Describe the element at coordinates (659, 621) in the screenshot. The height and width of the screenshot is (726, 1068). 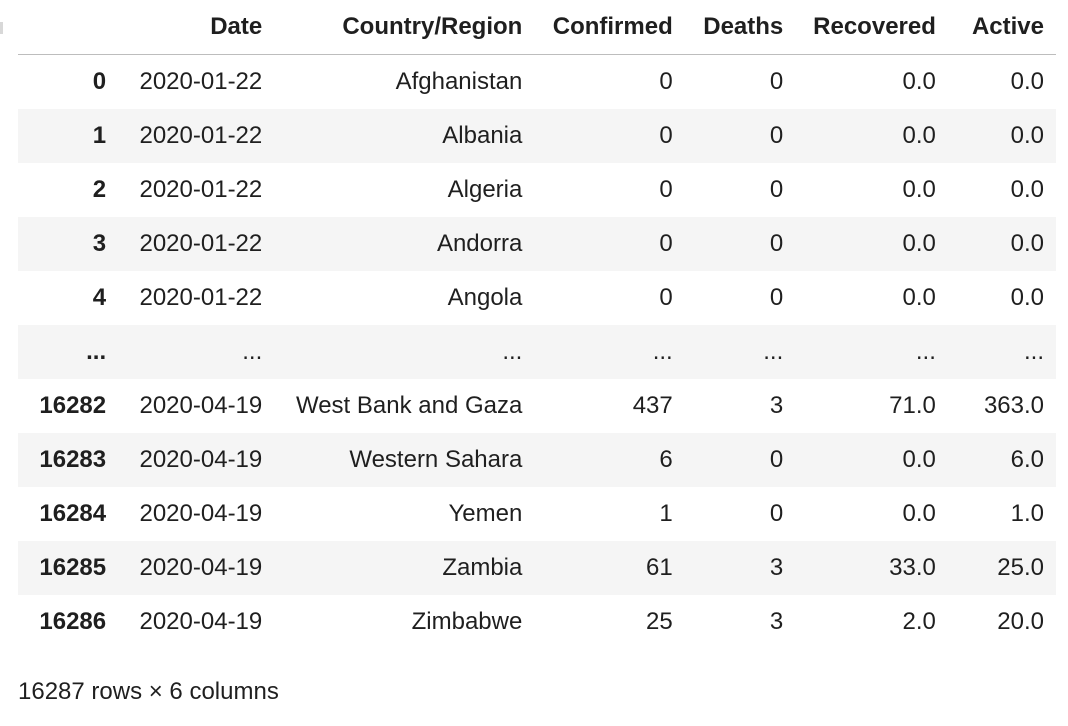
I see `cell-confirmed: 25` at that location.